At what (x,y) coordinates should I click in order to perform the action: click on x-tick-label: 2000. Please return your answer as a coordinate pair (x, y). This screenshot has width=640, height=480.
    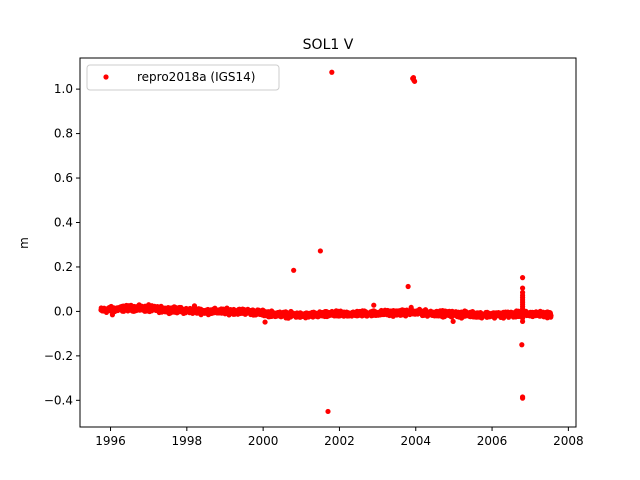
    Looking at the image, I should click on (263, 441).